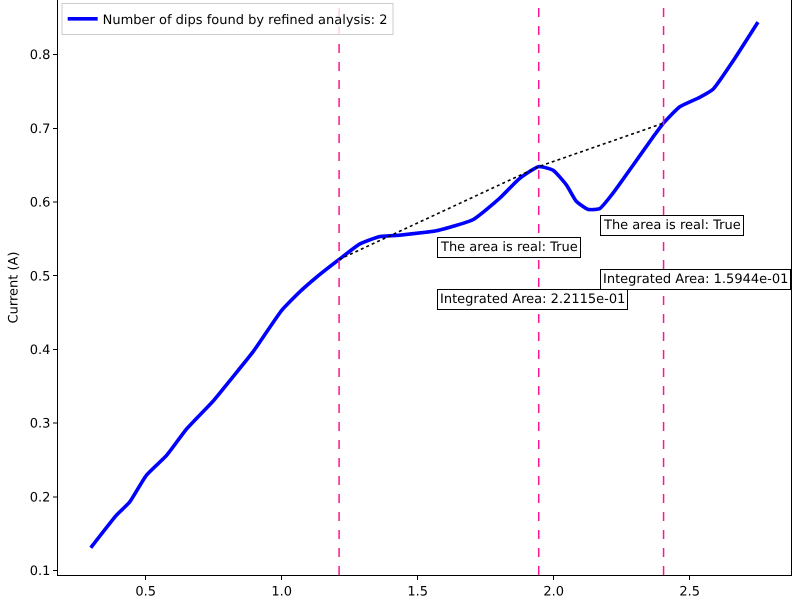 This screenshot has height=600, width=800. I want to click on x-tick-label: 2.5, so click(689, 592).